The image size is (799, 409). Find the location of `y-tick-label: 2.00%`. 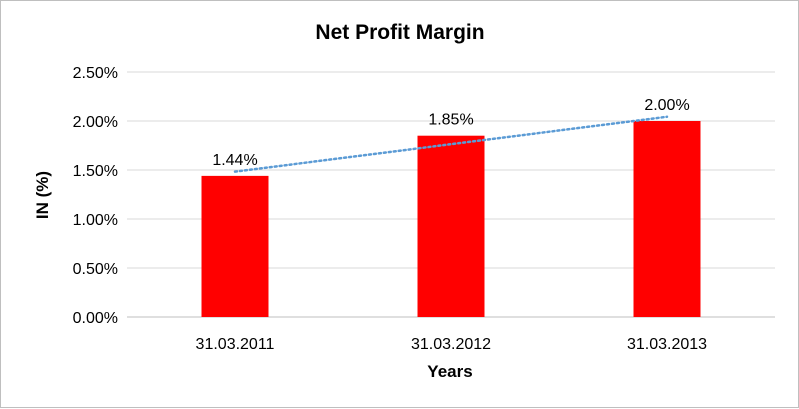

y-tick-label: 2.00% is located at coordinates (95, 122).